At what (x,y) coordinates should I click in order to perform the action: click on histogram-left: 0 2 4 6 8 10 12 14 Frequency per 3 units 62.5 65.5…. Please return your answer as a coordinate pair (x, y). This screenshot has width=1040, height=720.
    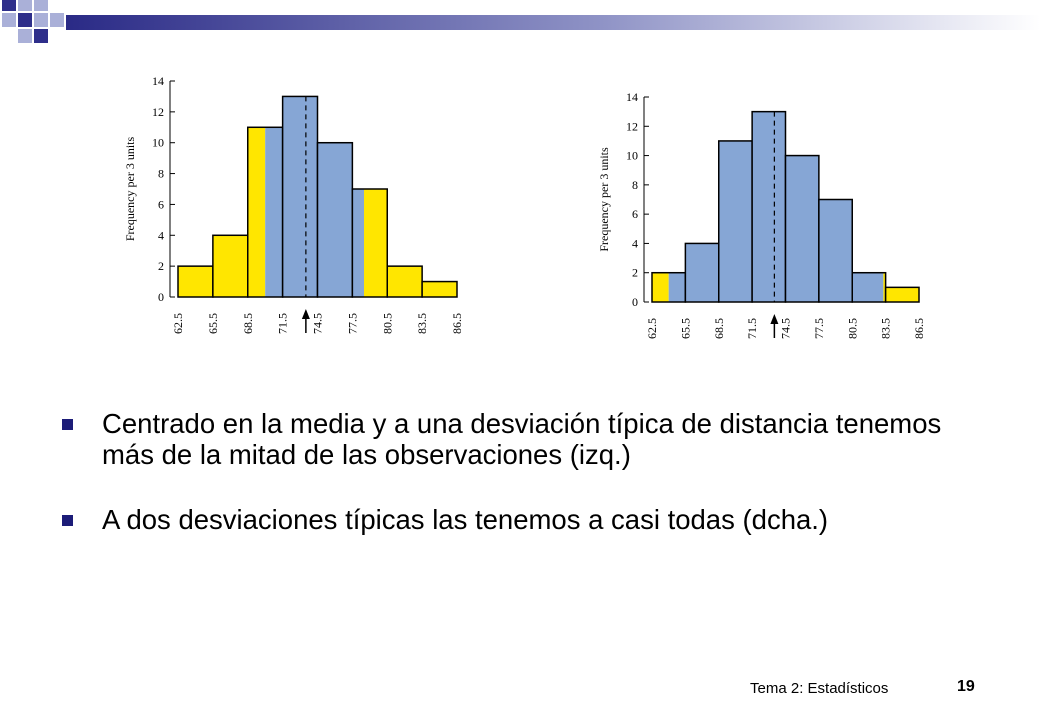
    Looking at the image, I should click on (293, 204).